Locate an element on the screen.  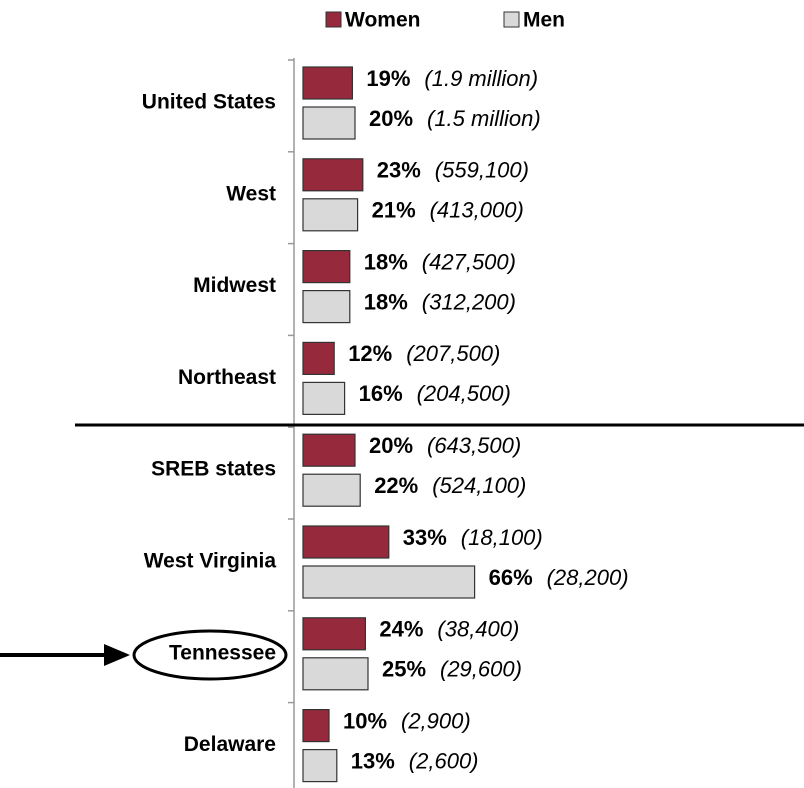
count-label: (2,900) is located at coordinates (436, 720).